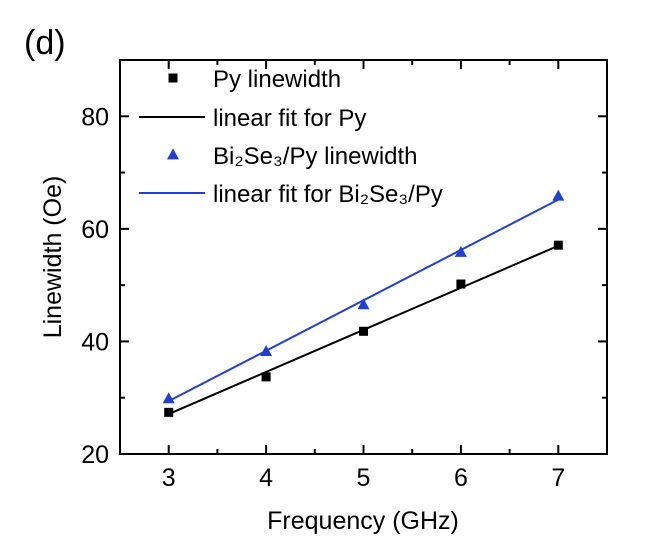 This screenshot has height=560, width=646. Describe the element at coordinates (315, 156) in the screenshot. I see `legend-label: Bi₂Se₃/Py linewidth` at that location.